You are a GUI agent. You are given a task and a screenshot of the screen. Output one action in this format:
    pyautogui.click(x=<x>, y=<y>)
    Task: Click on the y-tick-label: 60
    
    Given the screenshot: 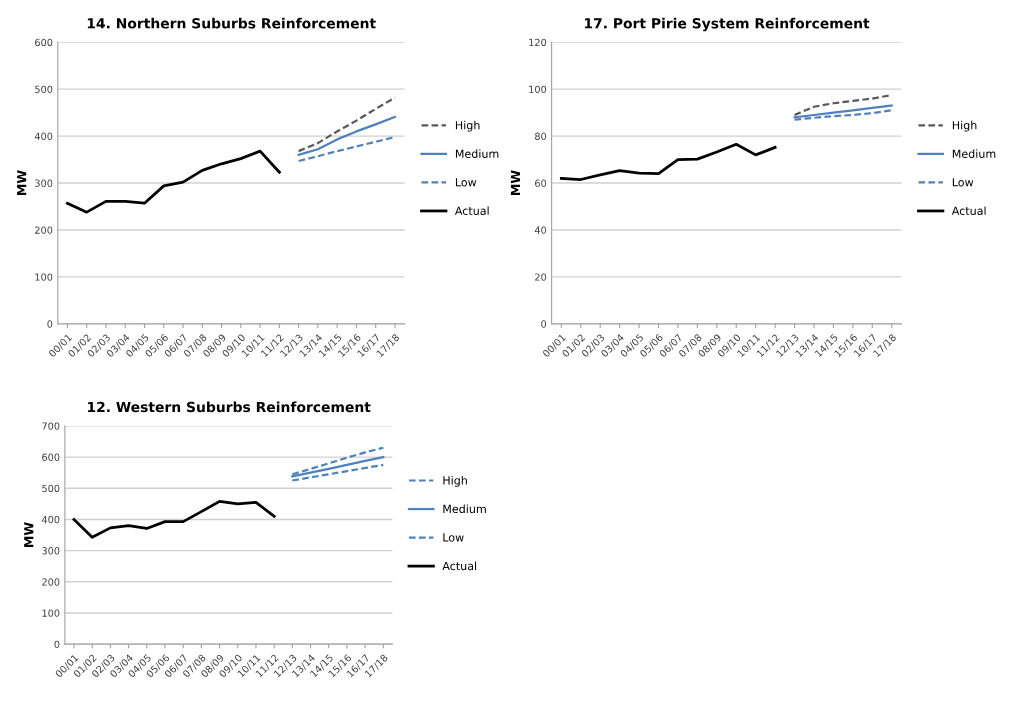 What is the action you would take?
    pyautogui.click(x=541, y=183)
    